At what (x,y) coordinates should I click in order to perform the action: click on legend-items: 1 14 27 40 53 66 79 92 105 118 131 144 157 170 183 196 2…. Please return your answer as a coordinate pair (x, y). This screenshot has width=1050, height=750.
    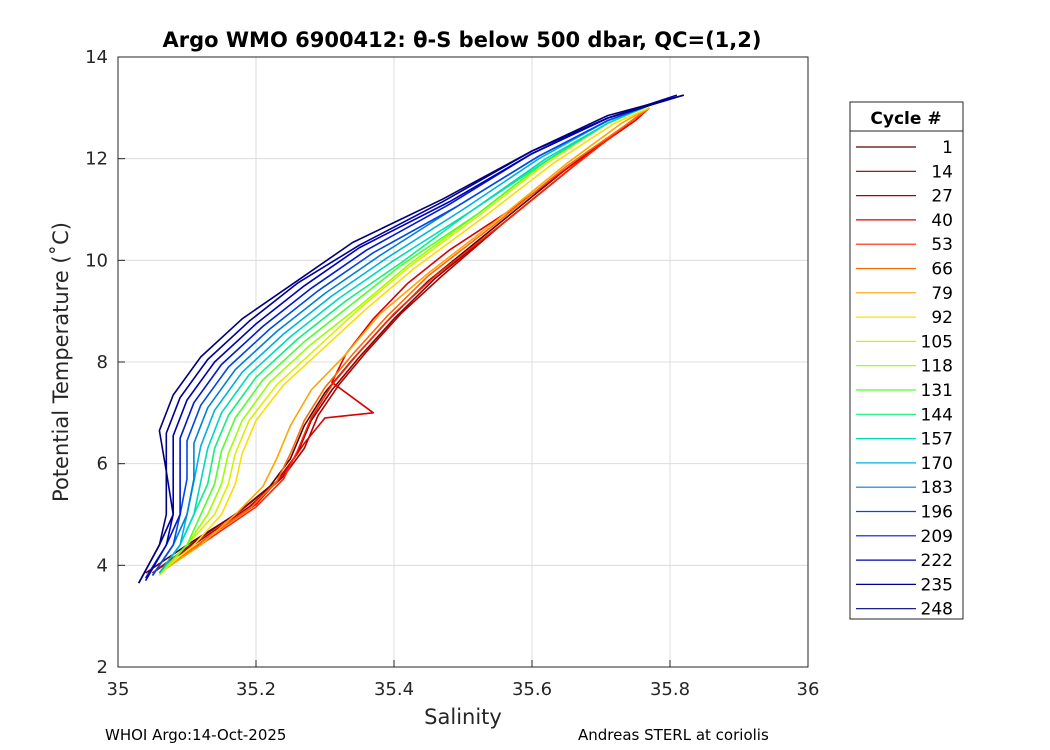
    Looking at the image, I should click on (904, 379).